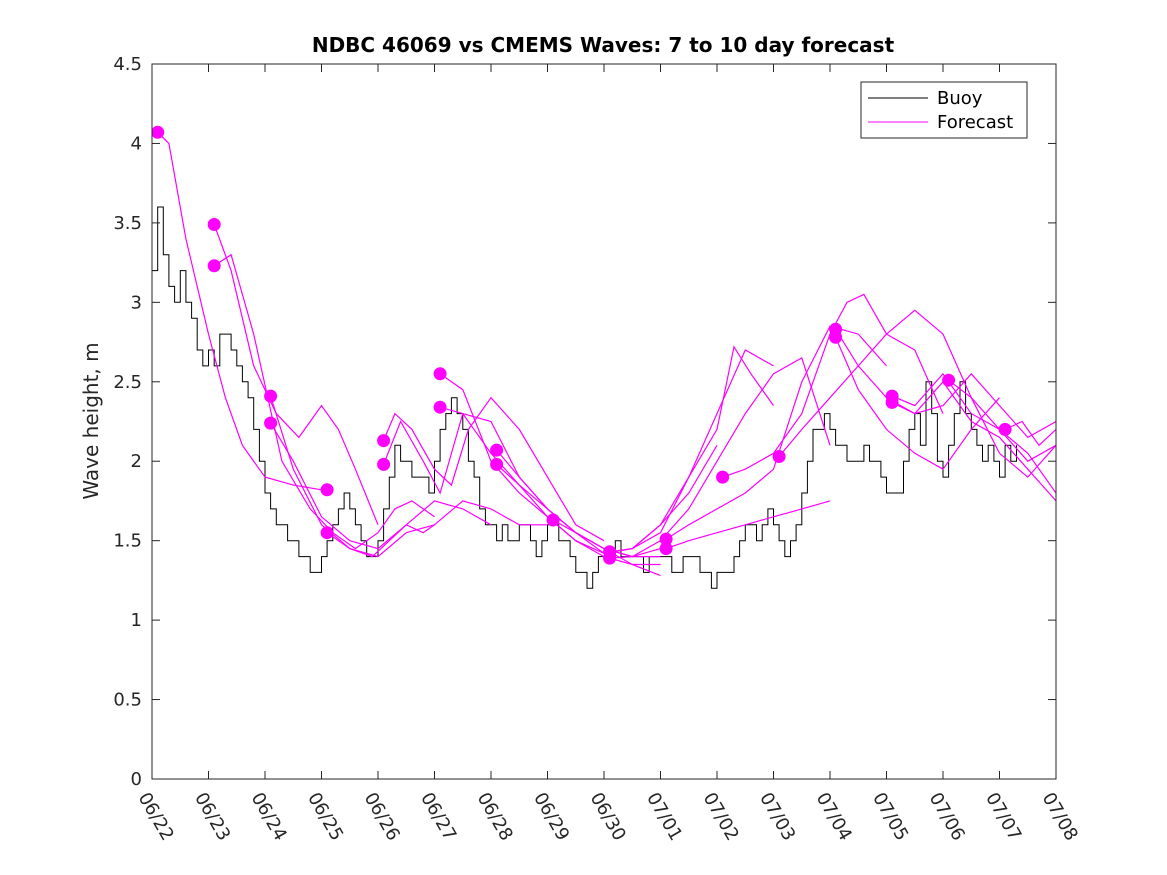 The width and height of the screenshot is (1167, 875). Describe the element at coordinates (127, 541) in the screenshot. I see `y-tick-label: 1.5` at that location.